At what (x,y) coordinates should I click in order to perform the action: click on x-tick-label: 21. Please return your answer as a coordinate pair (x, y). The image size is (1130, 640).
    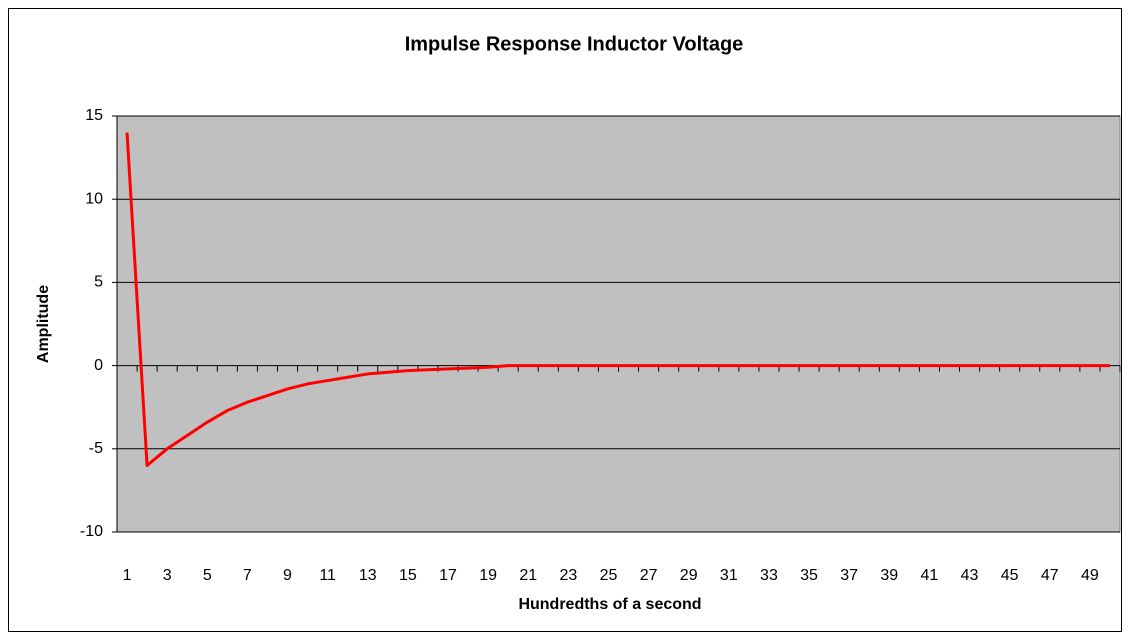
    Looking at the image, I should click on (528, 575).